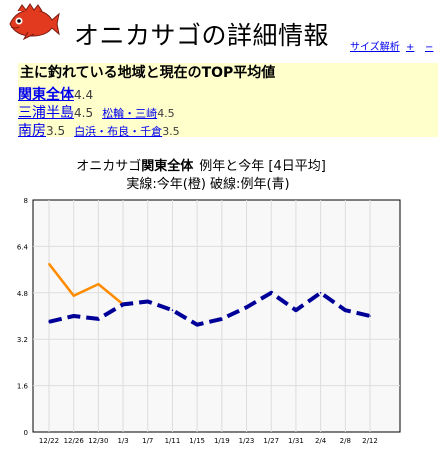  What do you see at coordinates (296, 441) in the screenshot?
I see `x-tick-label: 1/31` at bounding box center [296, 441].